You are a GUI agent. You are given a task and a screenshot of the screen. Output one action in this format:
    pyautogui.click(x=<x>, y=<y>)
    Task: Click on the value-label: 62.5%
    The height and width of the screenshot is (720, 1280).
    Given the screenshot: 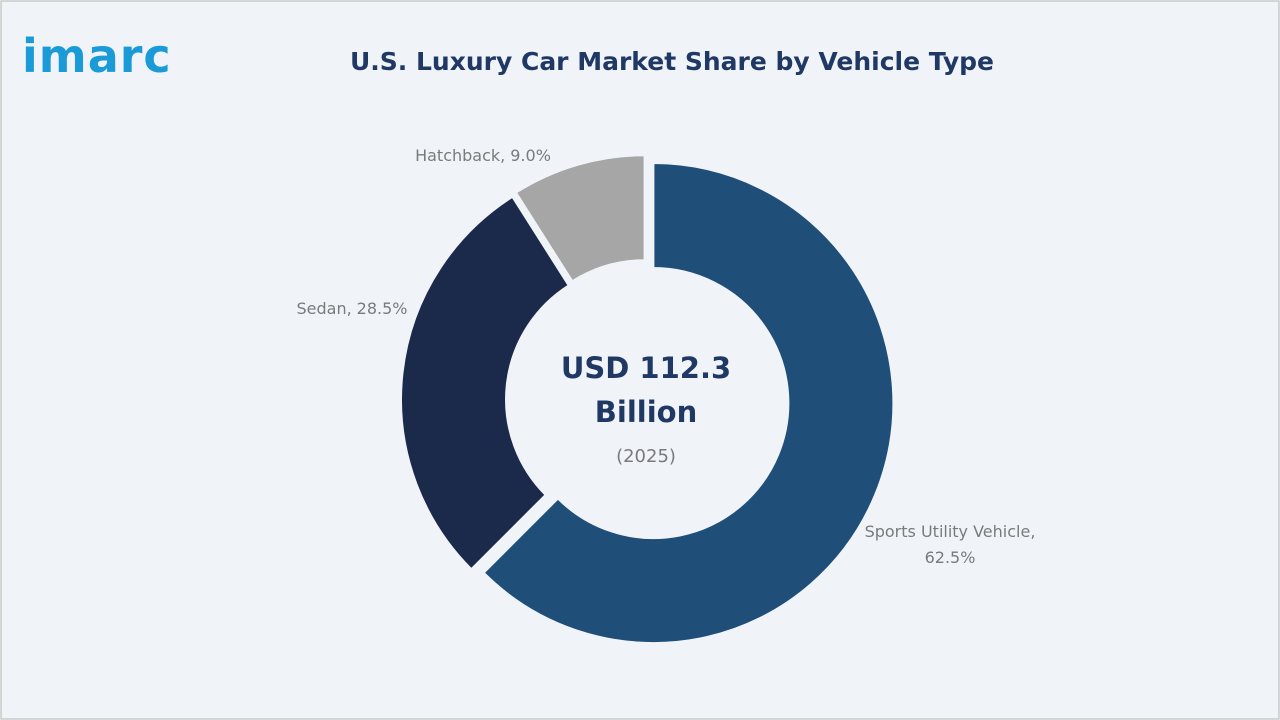 What is the action you would take?
    pyautogui.click(x=950, y=557)
    